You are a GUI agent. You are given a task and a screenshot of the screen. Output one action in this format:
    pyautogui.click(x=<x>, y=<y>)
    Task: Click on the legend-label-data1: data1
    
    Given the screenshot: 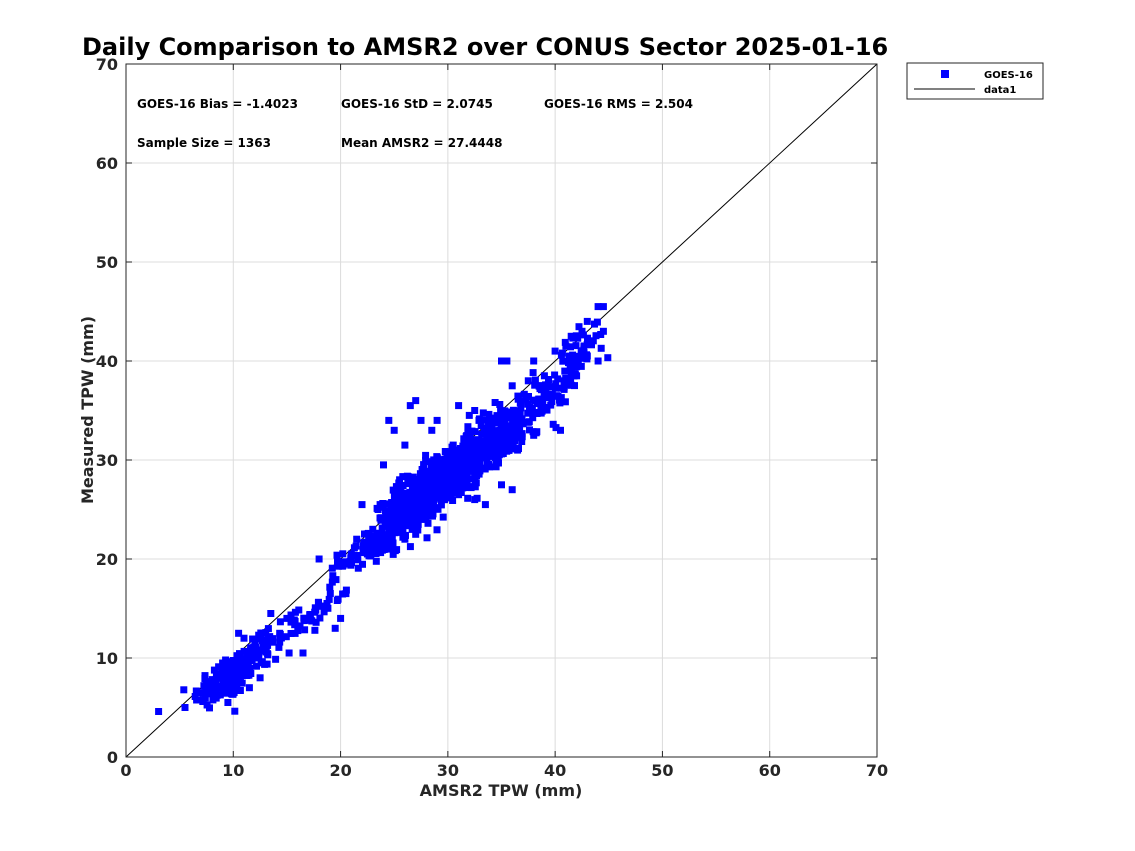 What is the action you would take?
    pyautogui.click(x=1000, y=90)
    